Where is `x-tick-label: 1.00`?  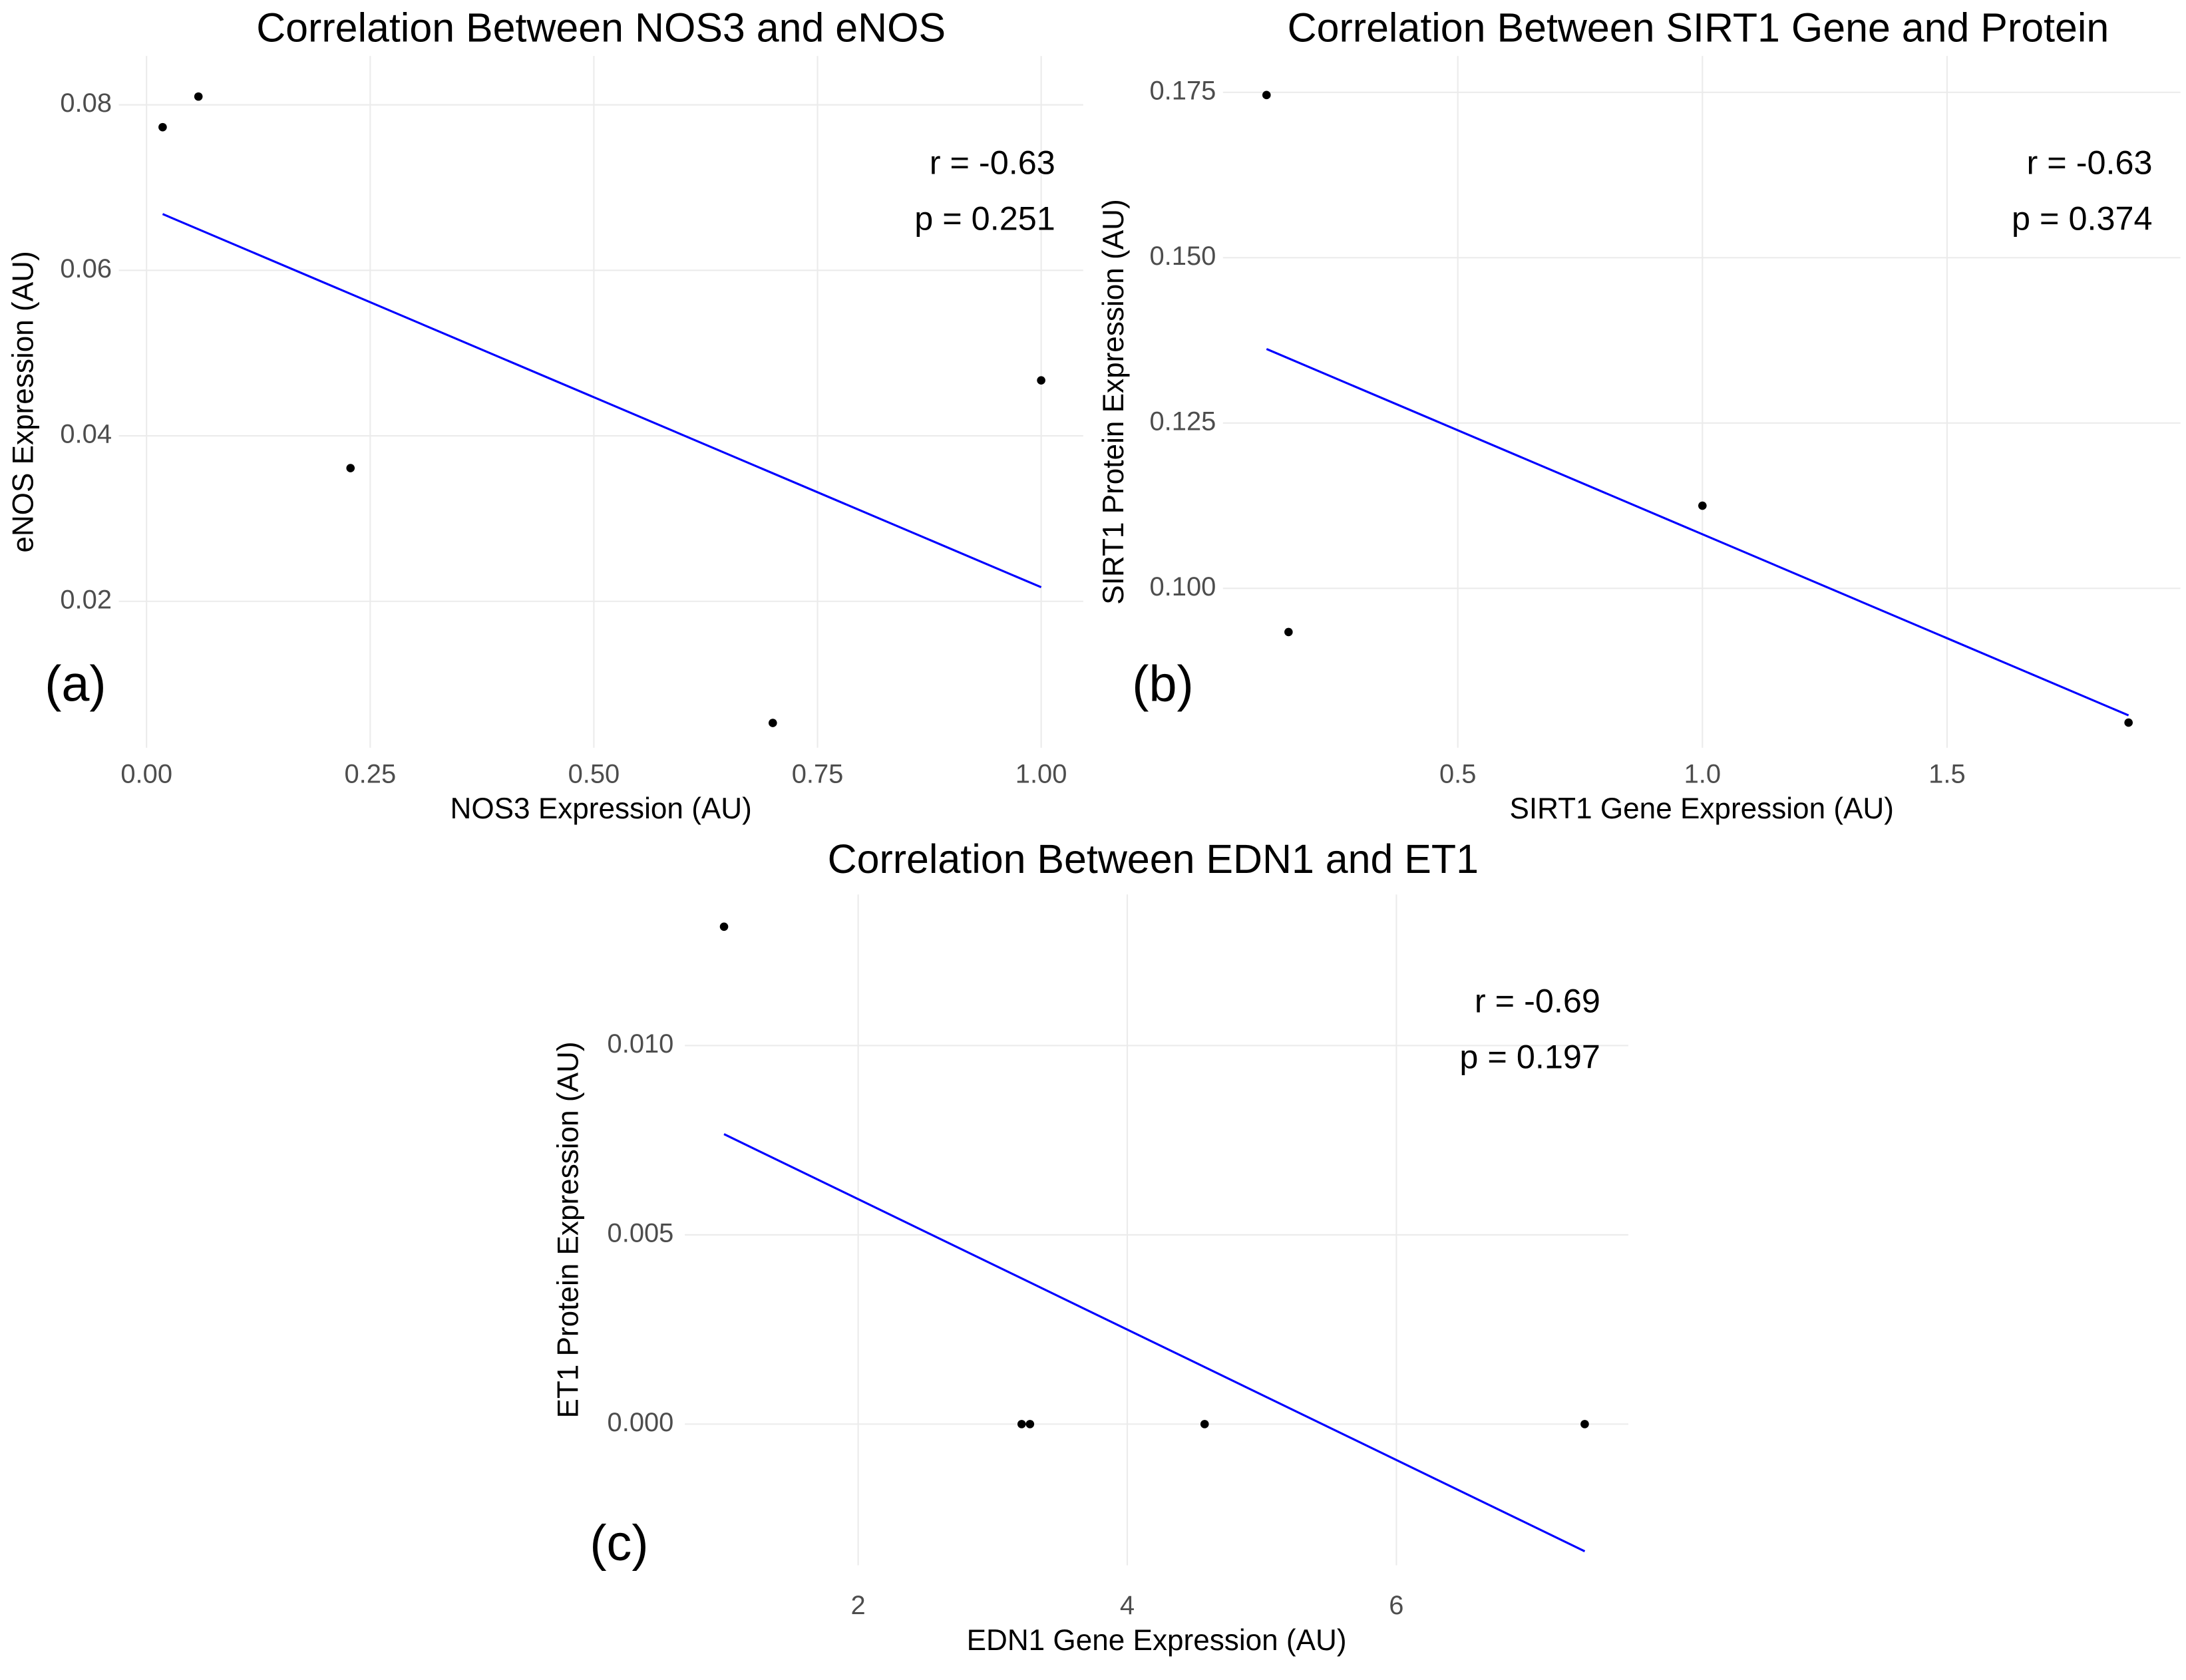
x-tick-label: 1.00 is located at coordinates (1041, 773).